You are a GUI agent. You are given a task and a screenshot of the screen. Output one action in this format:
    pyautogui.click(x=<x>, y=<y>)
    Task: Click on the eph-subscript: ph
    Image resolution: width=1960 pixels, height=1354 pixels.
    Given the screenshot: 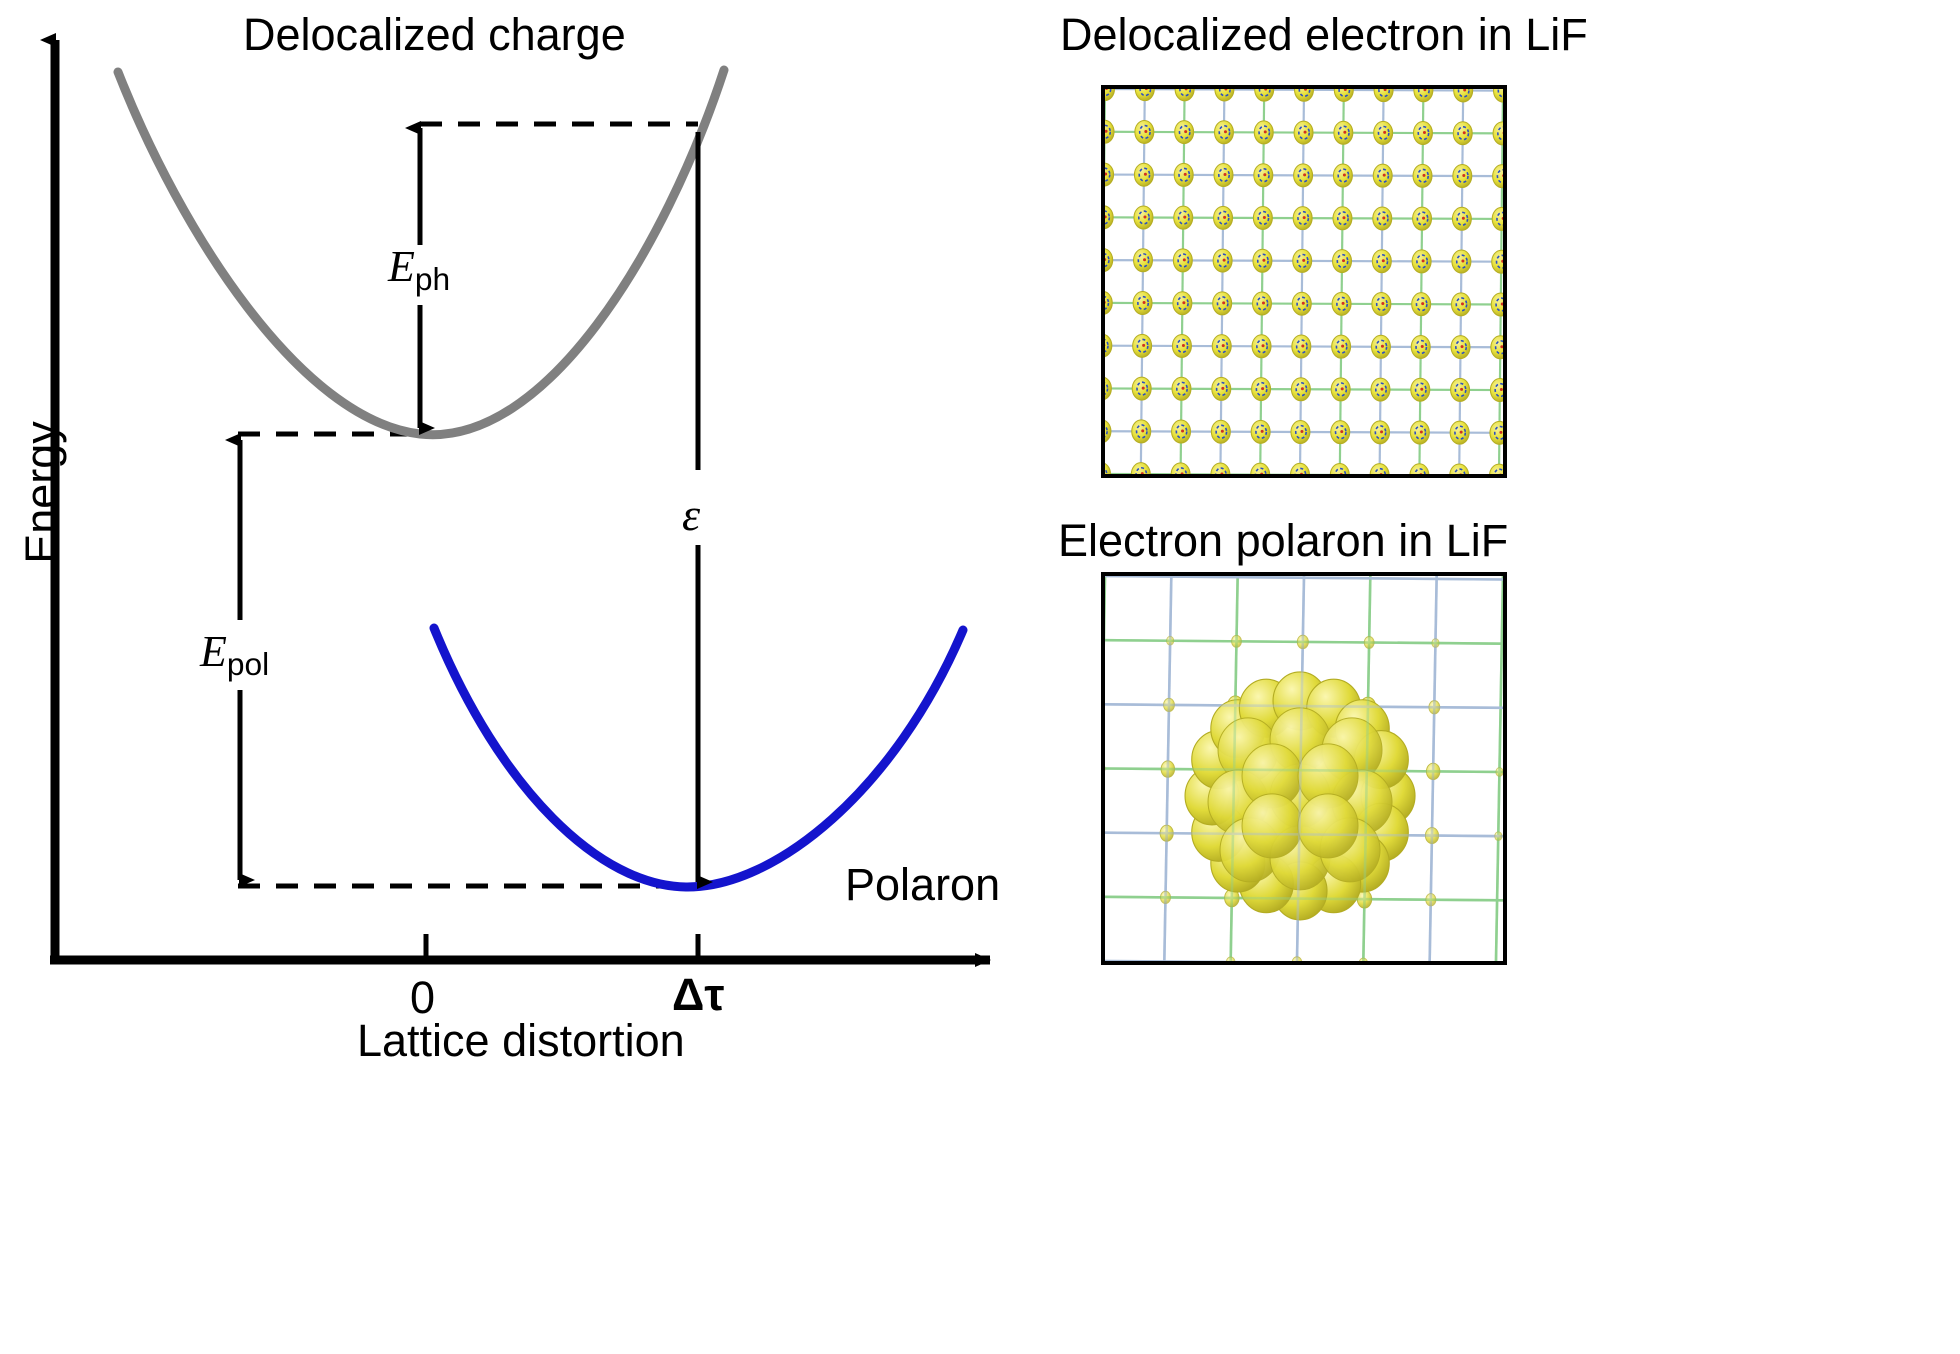 What is the action you would take?
    pyautogui.click(x=432, y=278)
    